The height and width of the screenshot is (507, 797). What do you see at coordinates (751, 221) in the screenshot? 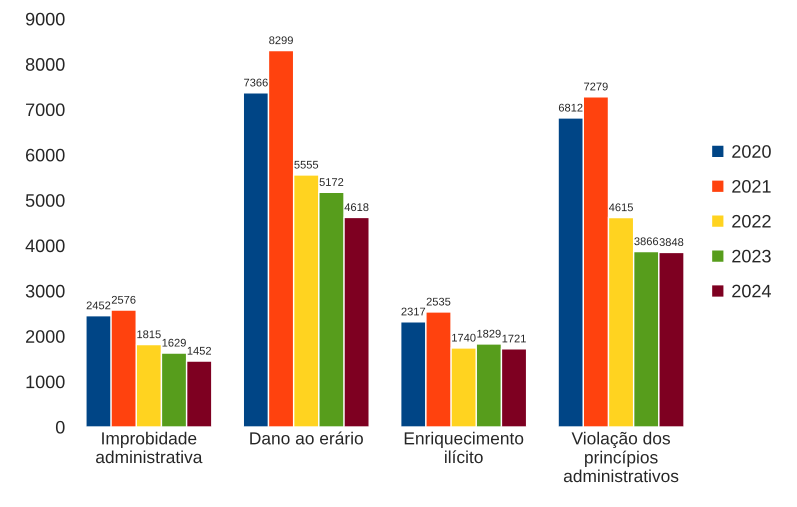
I see `legend-label: 2022` at bounding box center [751, 221].